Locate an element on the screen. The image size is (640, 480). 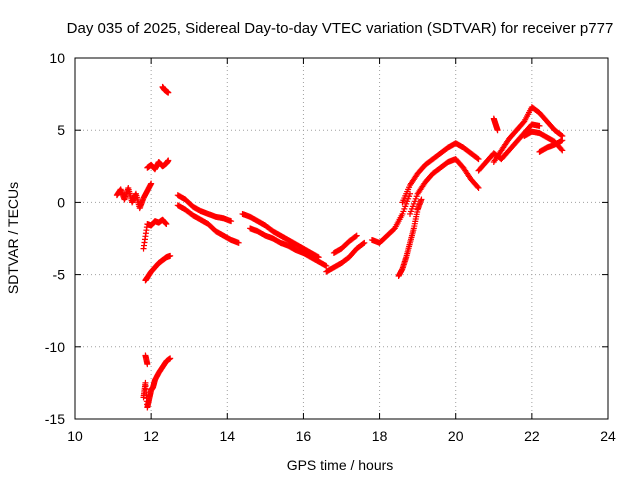
series-arc-j is located at coordinates (444, 186).